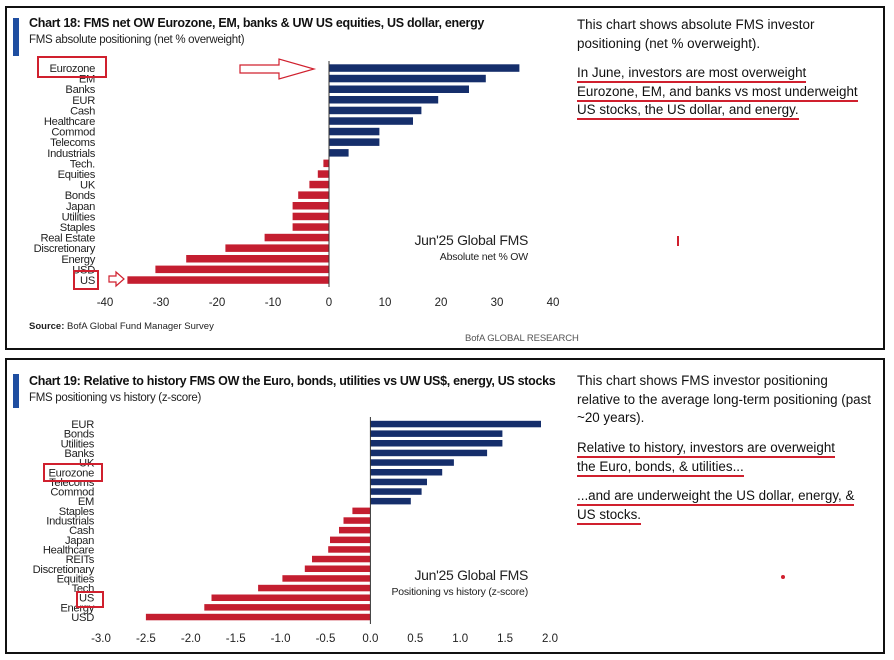 The width and height of the screenshot is (894, 660). Describe the element at coordinates (522, 338) in the screenshot. I see `chart18-brand: BofA GLOBAL RESEARCH` at that location.